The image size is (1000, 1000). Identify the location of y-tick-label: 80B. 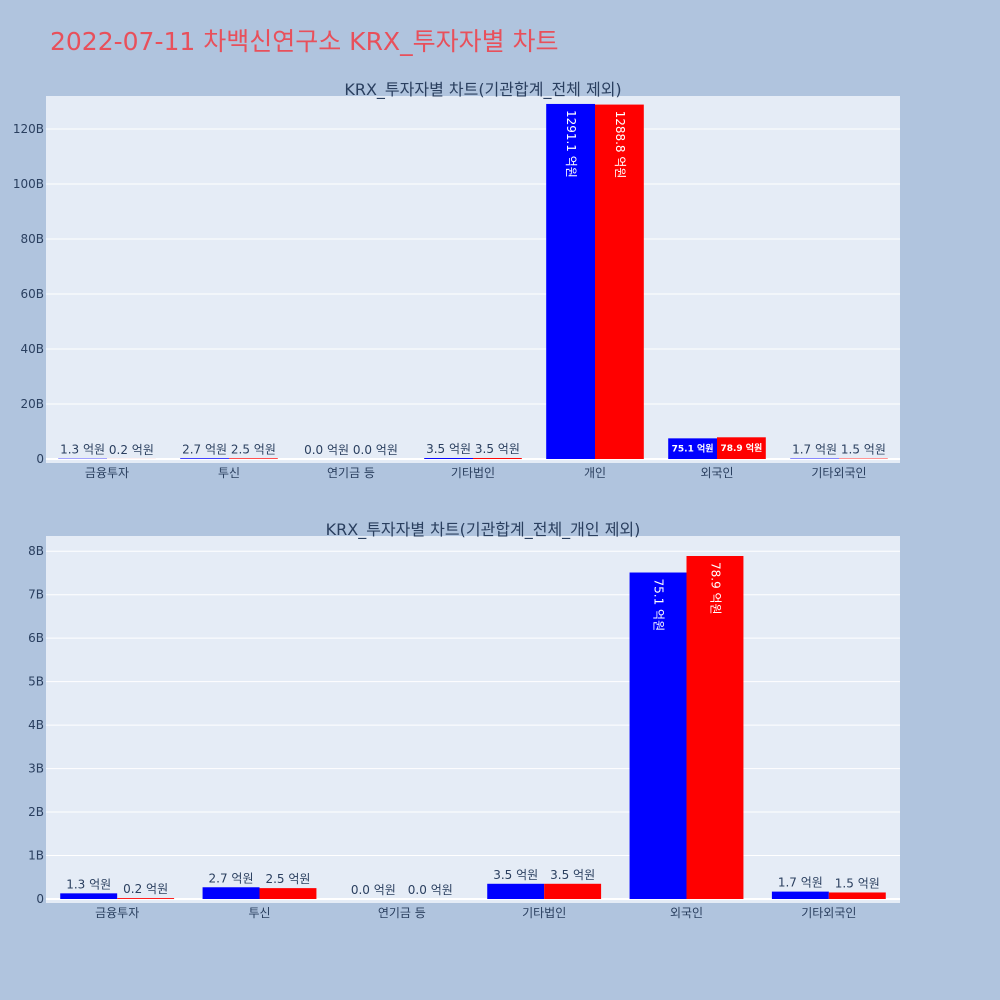
(32, 239).